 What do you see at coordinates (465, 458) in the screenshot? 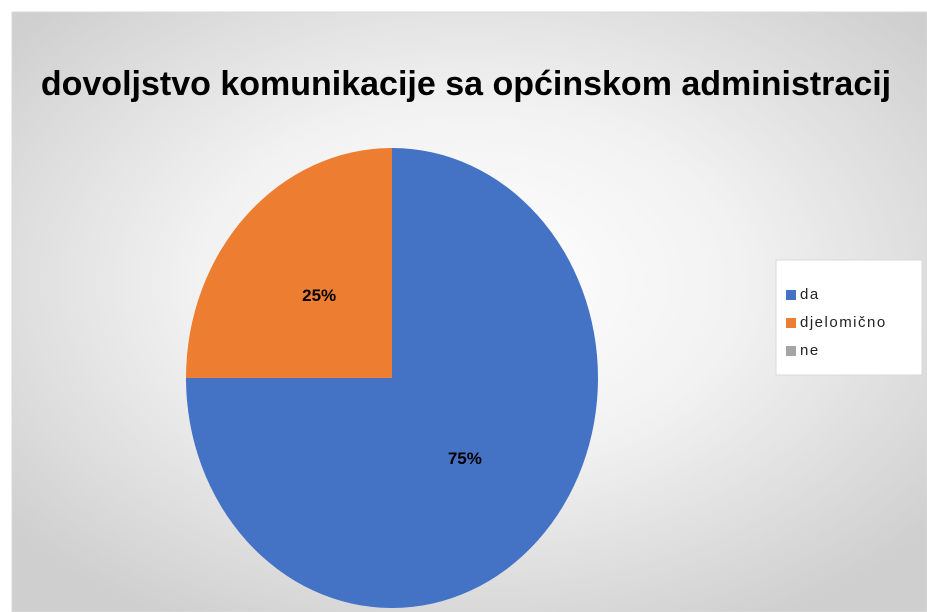
I see `data-label: 75%` at bounding box center [465, 458].